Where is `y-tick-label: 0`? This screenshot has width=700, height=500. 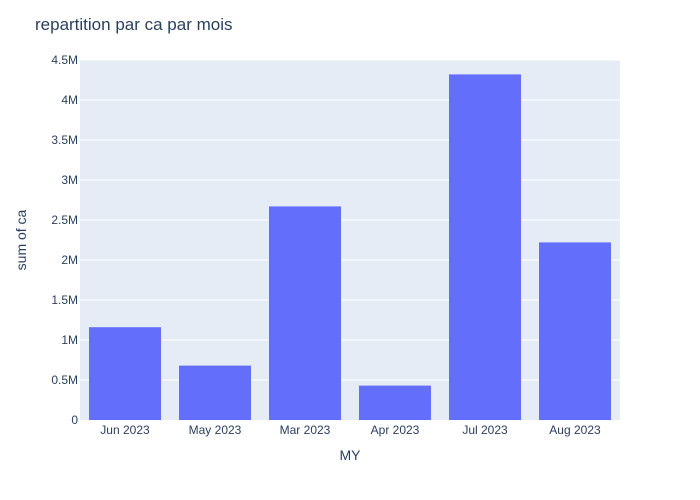 y-tick-label: 0 is located at coordinates (74, 420).